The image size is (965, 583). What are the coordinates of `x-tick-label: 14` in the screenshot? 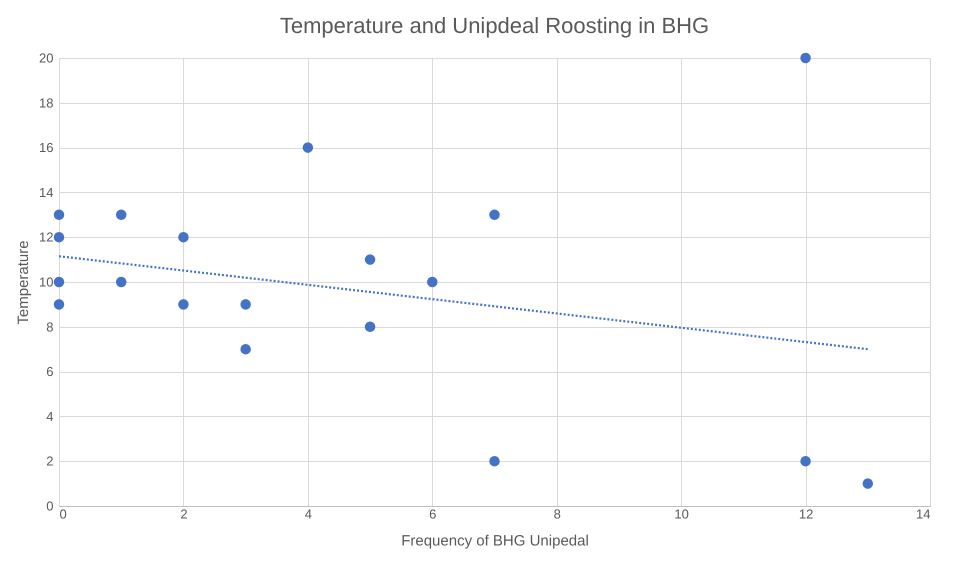 It's located at (923, 514).